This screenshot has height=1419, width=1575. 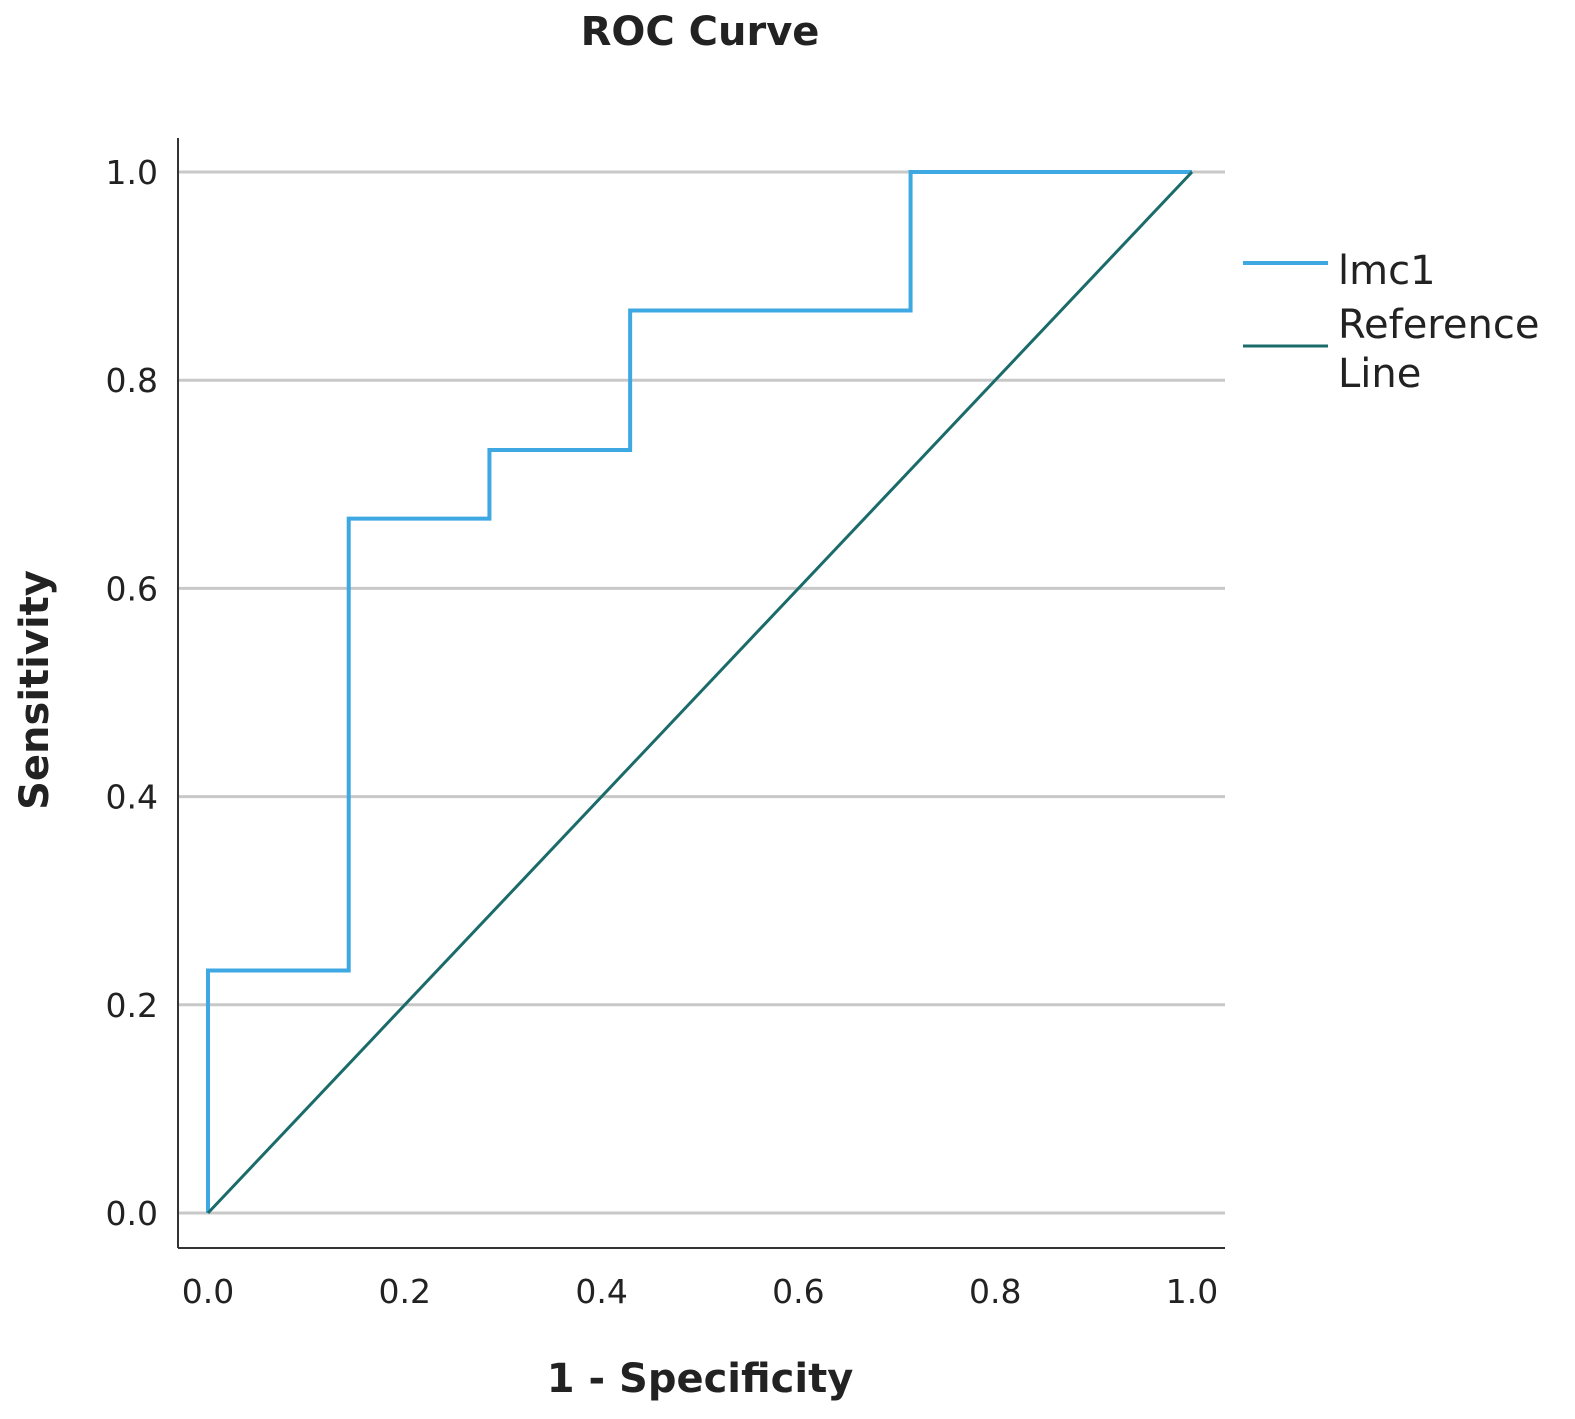 What do you see at coordinates (405, 1291) in the screenshot?
I see `x-tick-label: 0.2` at bounding box center [405, 1291].